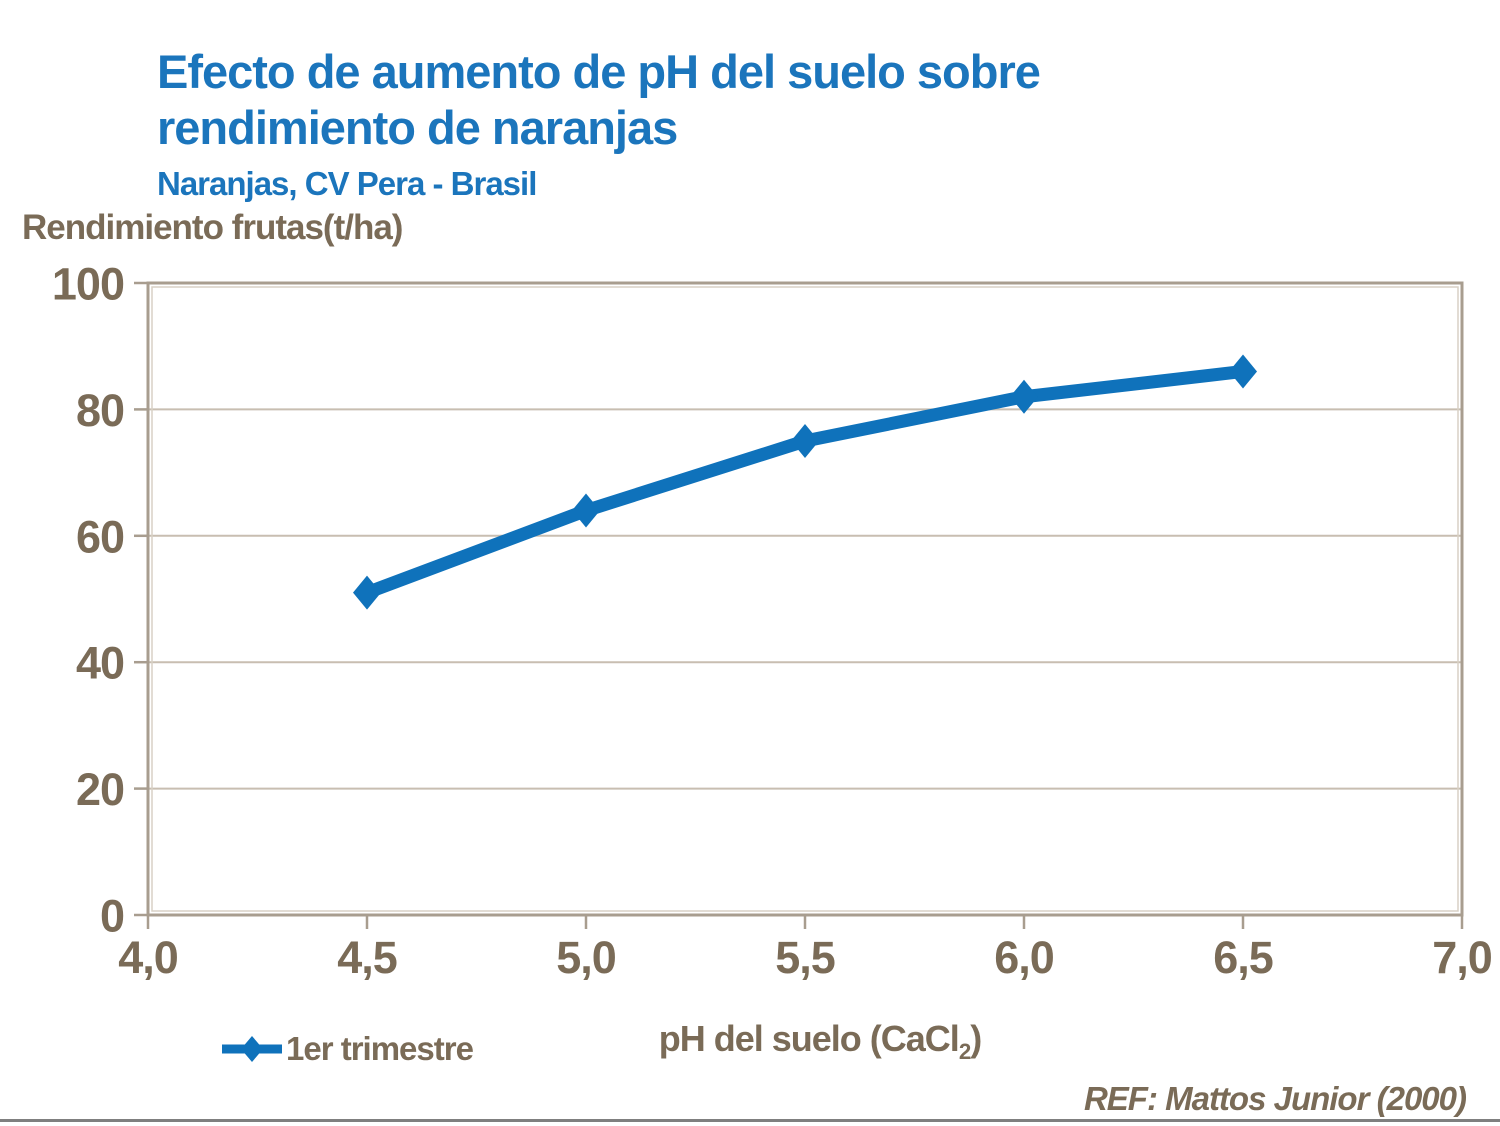 The height and width of the screenshot is (1126, 1500). I want to click on chart-subtitle: Naranjas, CV Pera - Brasil, so click(347, 183).